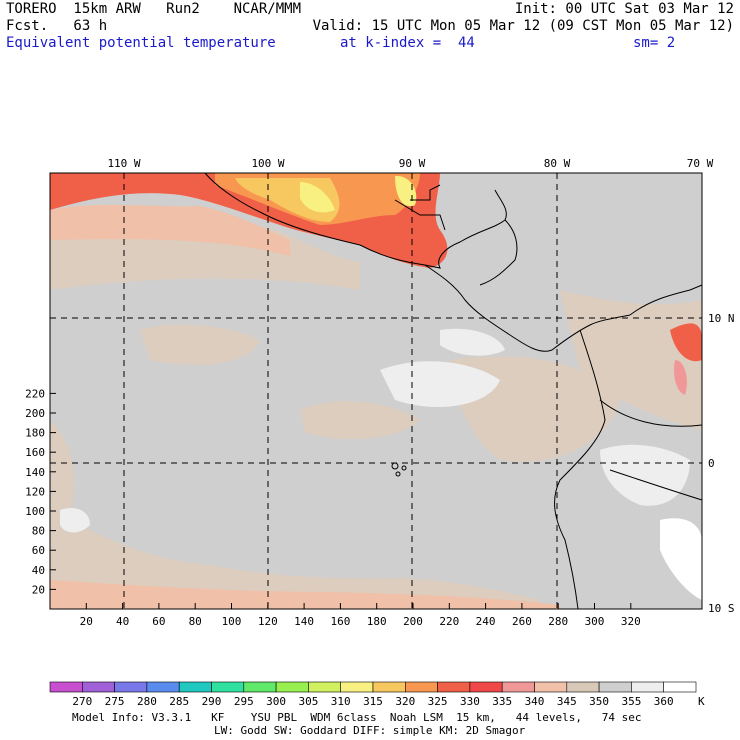  I want to click on lon-label: 80 W, so click(557, 163).